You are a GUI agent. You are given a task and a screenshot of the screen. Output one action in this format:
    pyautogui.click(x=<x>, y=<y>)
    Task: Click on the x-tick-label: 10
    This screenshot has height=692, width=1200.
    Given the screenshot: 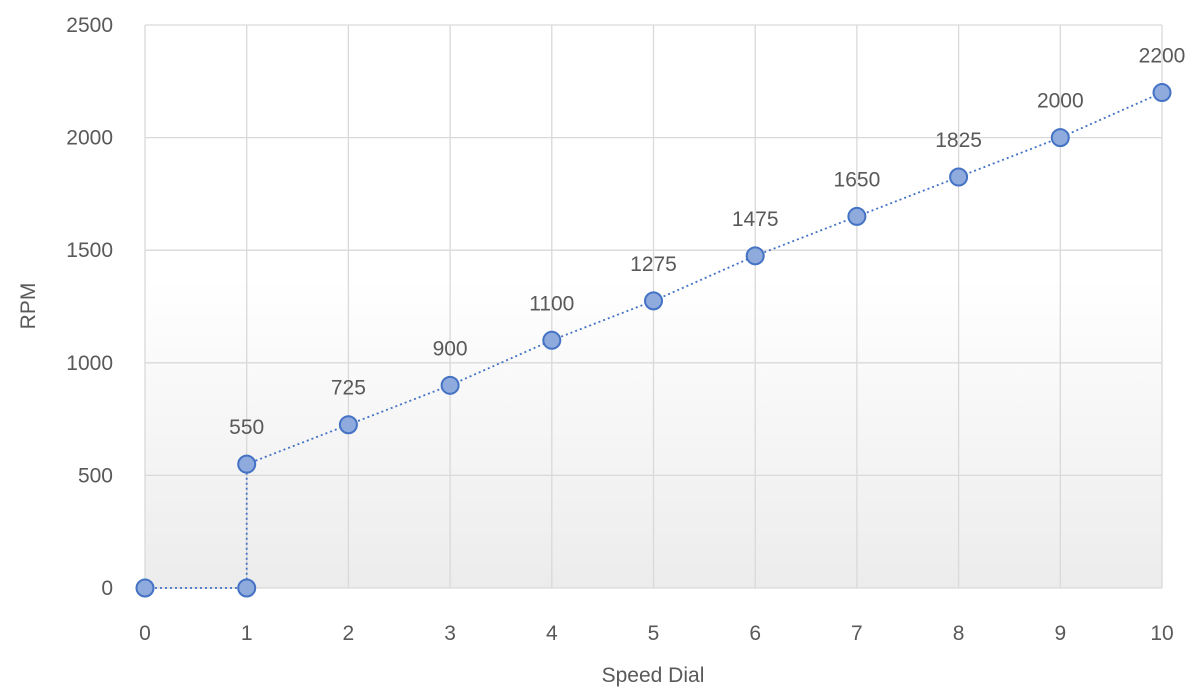 What is the action you would take?
    pyautogui.click(x=1161, y=633)
    